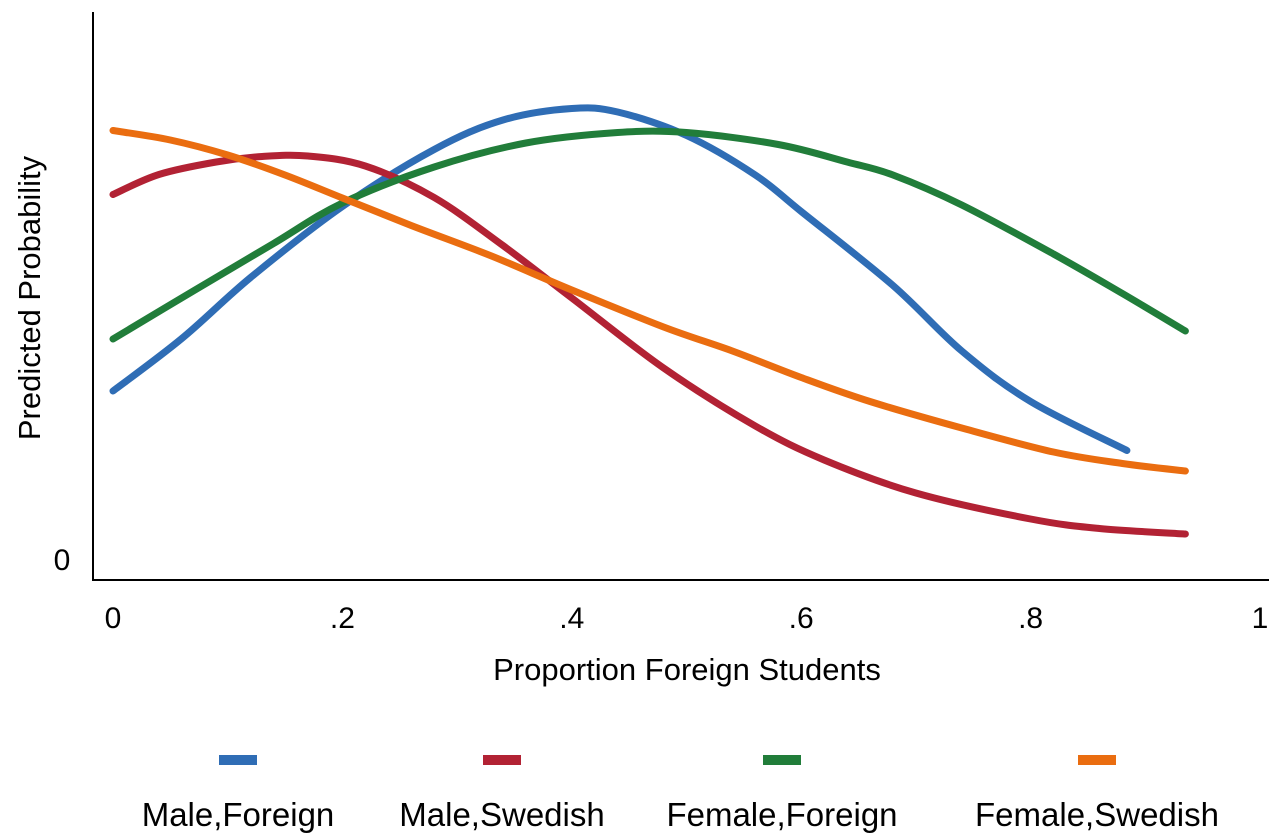  I want to click on y-tick-labels: 0, so click(62, 560).